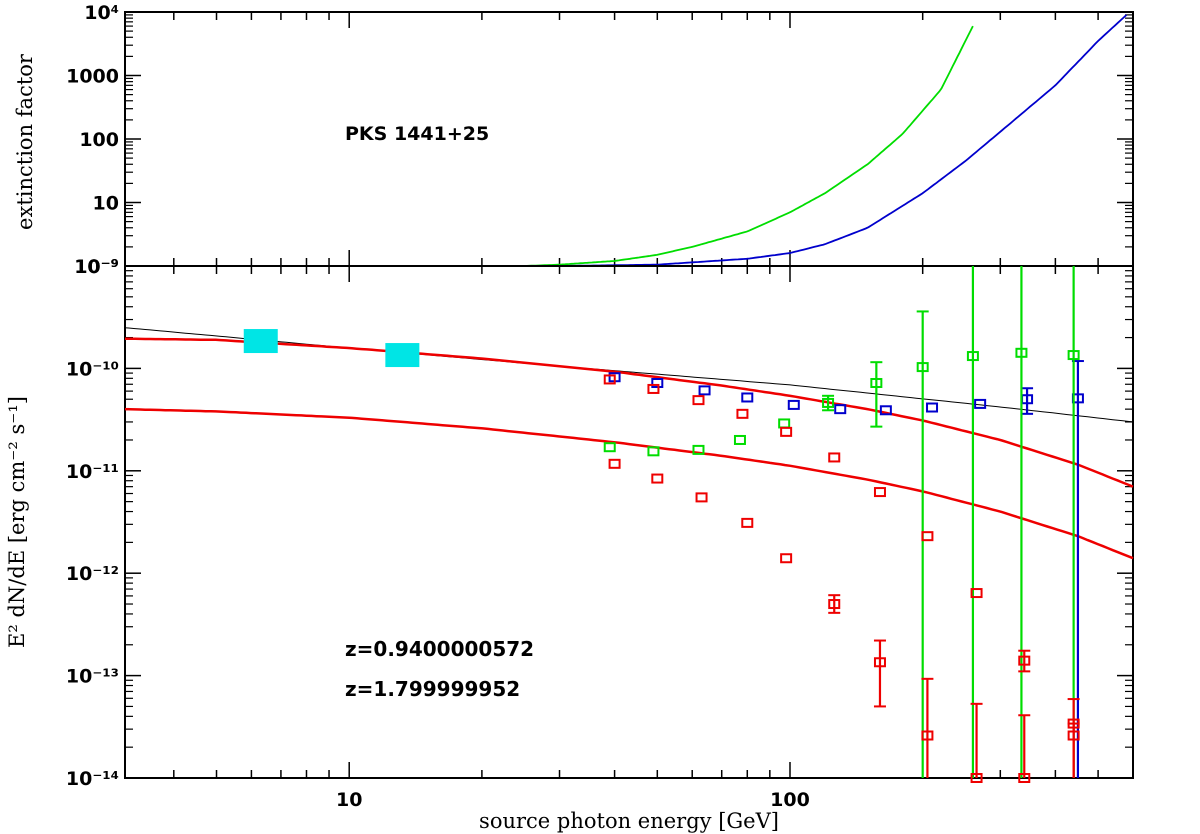 The width and height of the screenshot is (1200, 834). Describe the element at coordinates (432, 689) in the screenshot. I see `legend-redshift-green: z=1.799999952` at that location.